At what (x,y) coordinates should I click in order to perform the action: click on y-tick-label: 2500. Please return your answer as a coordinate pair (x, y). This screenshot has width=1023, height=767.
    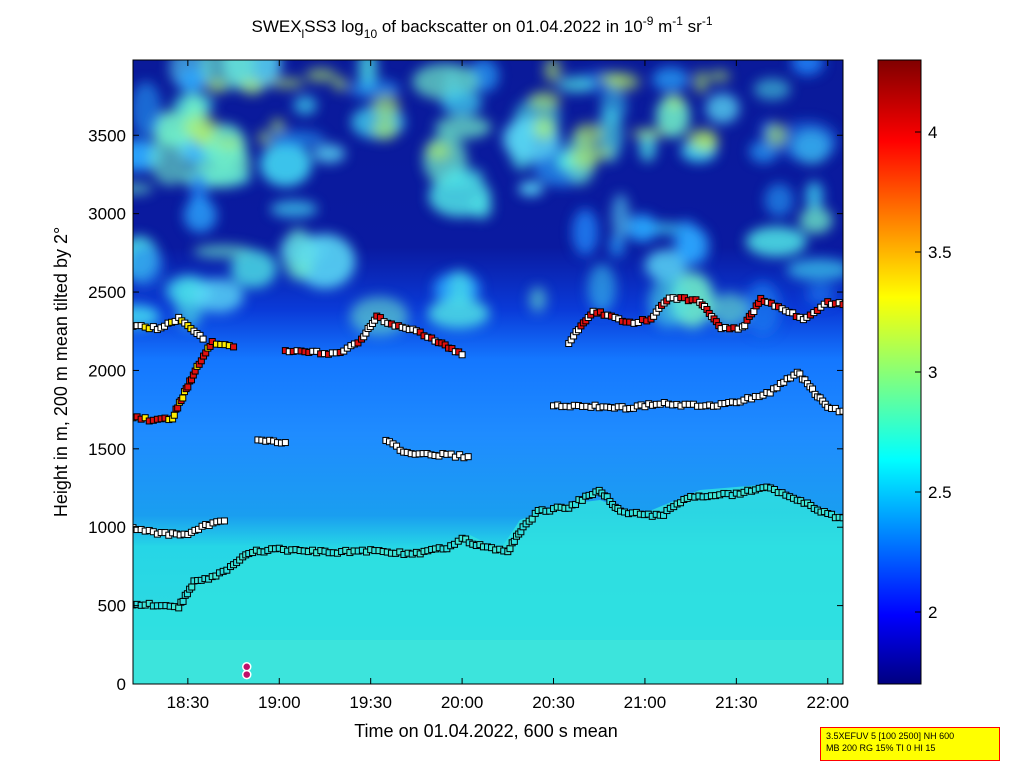
    Looking at the image, I should click on (107, 292).